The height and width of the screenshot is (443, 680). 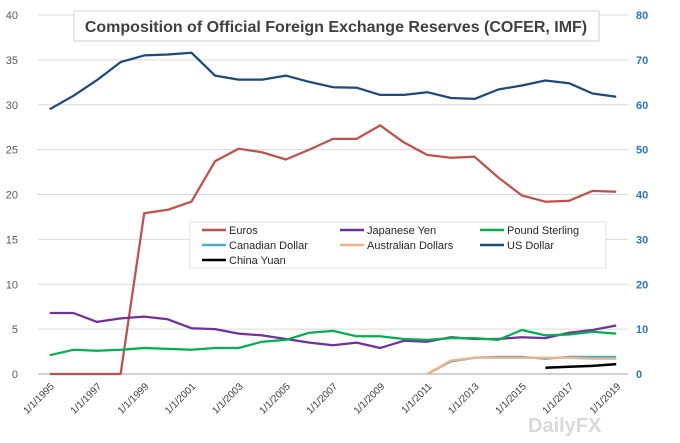 I want to click on legend-label: Euros, so click(x=243, y=231).